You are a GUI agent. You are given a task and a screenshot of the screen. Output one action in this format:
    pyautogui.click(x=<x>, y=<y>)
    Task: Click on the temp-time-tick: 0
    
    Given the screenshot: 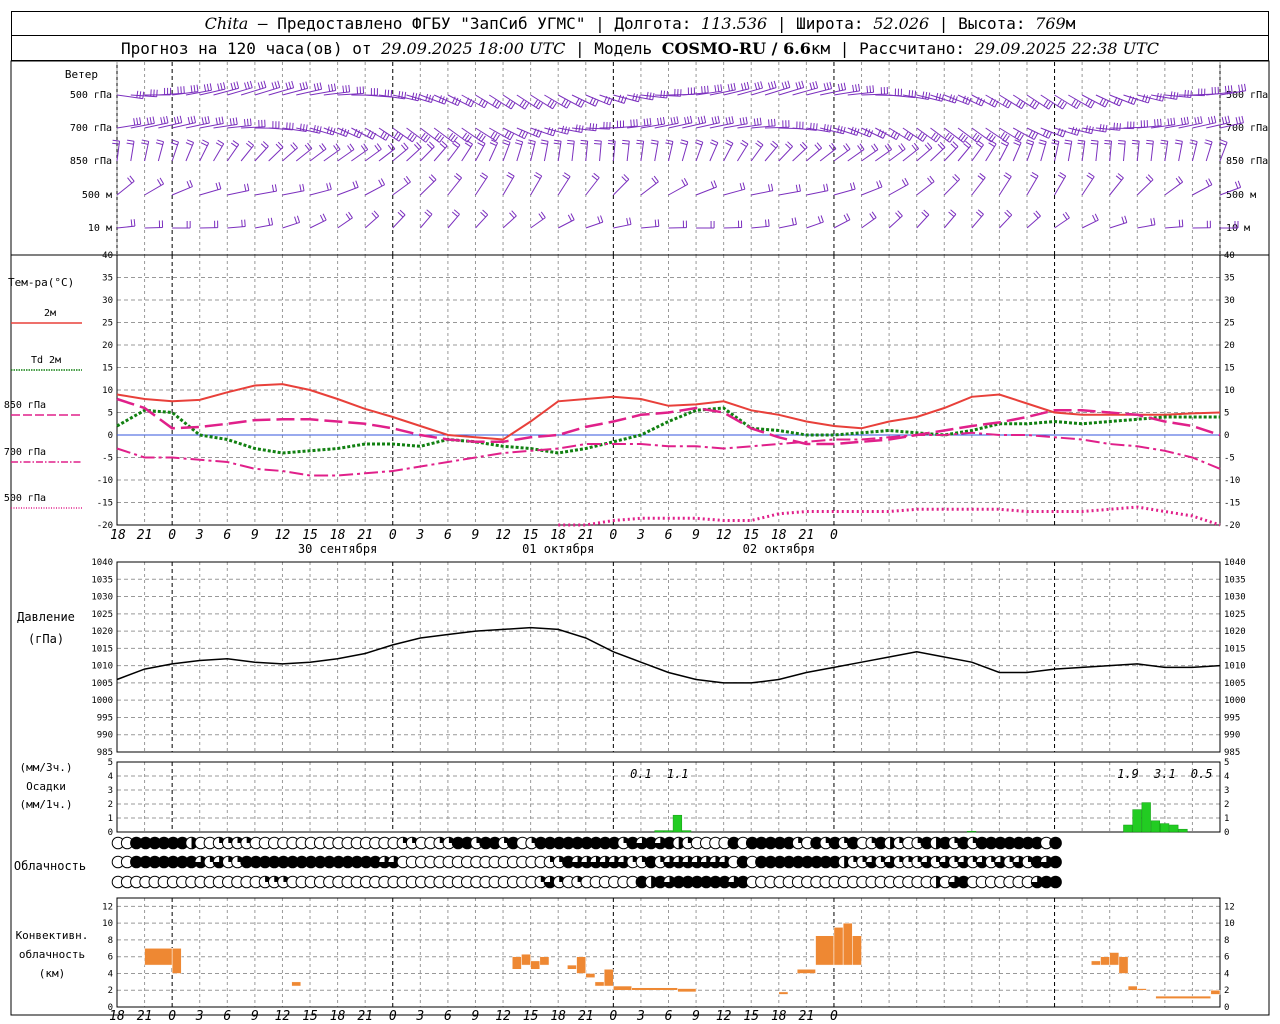 What is the action you would take?
    pyautogui.click(x=834, y=535)
    